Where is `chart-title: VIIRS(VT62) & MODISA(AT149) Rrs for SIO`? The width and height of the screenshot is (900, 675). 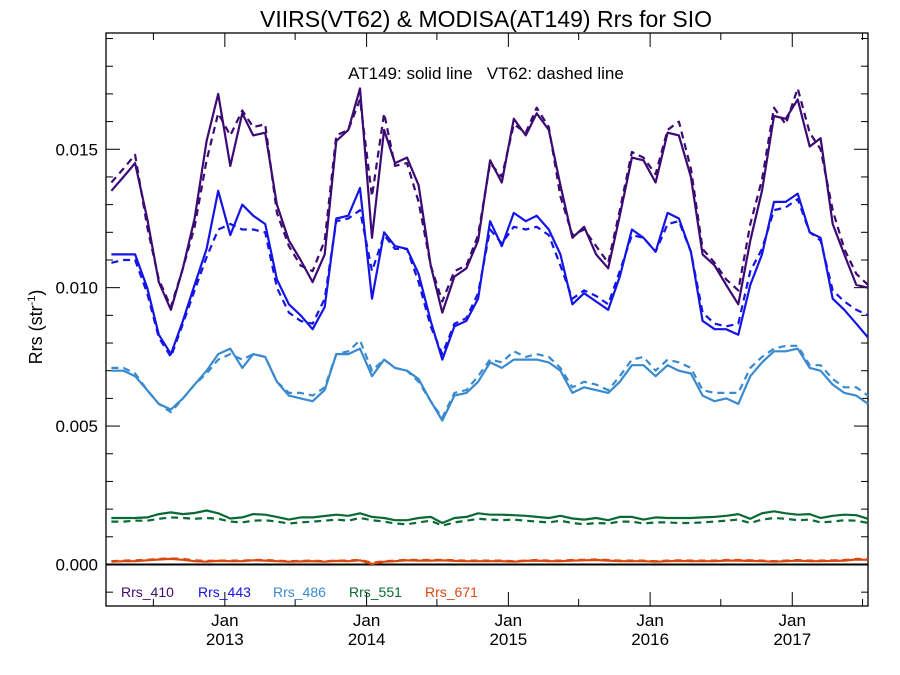
chart-title: VIIRS(VT62) & MODISA(AT149) Rrs for SIO is located at coordinates (486, 19).